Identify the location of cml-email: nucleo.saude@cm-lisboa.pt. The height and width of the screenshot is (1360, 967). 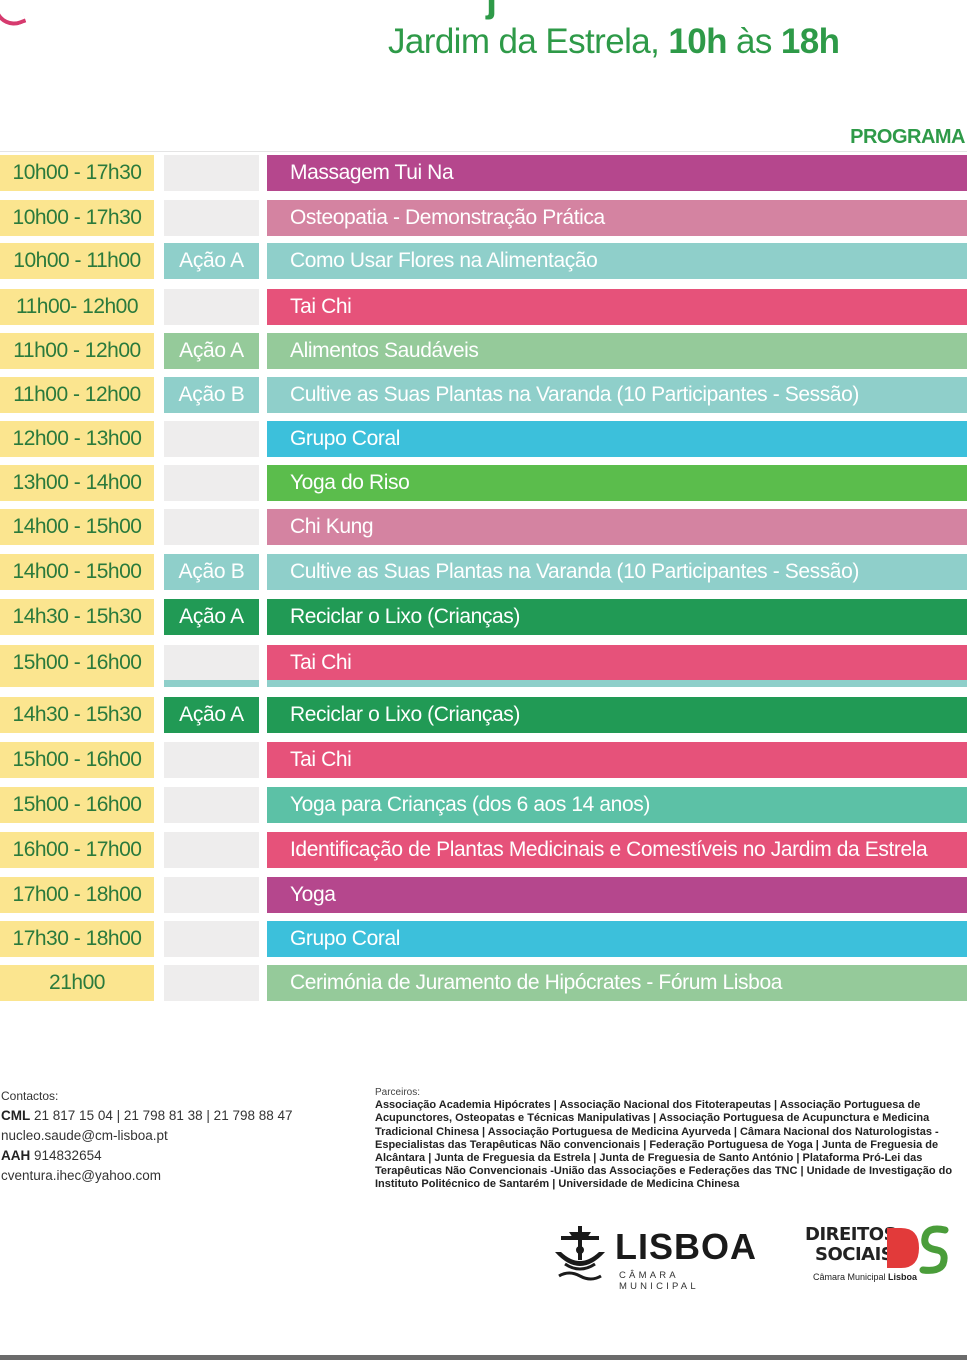
(84, 1135).